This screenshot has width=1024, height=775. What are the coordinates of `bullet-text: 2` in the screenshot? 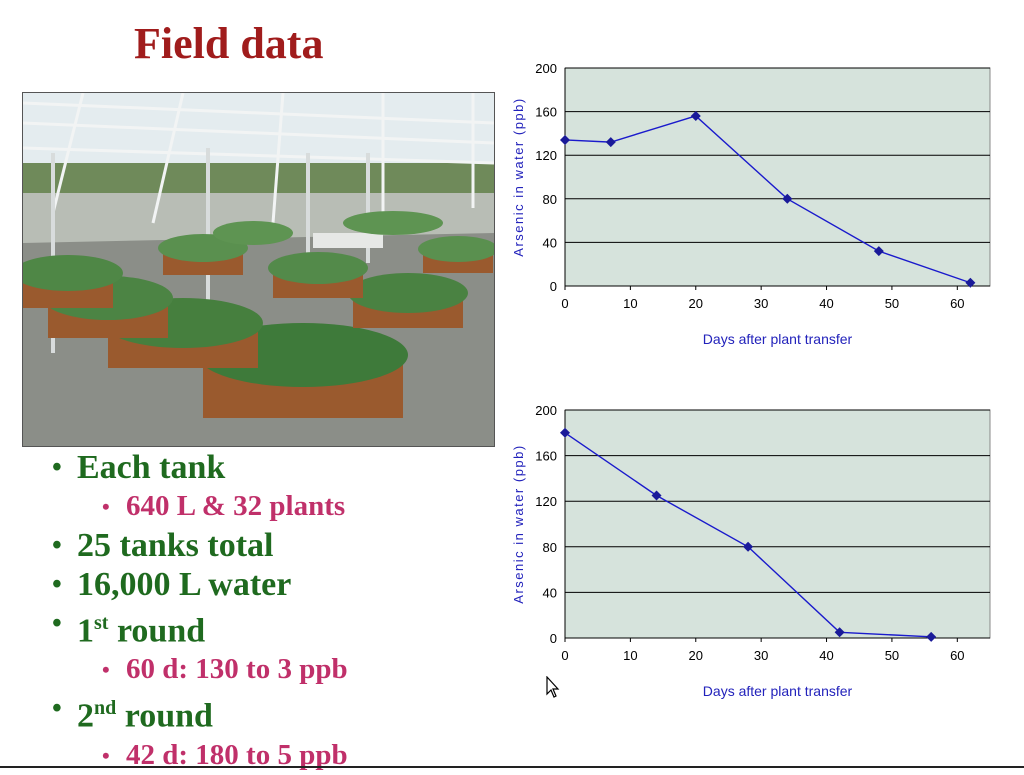 It's located at (85, 716).